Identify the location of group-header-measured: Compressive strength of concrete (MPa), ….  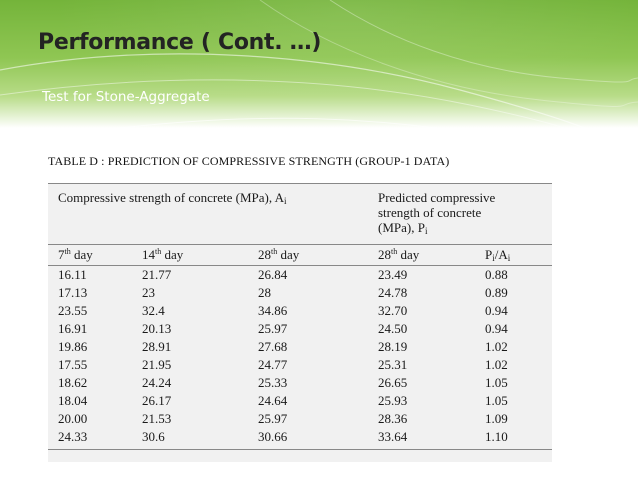
(172, 198).